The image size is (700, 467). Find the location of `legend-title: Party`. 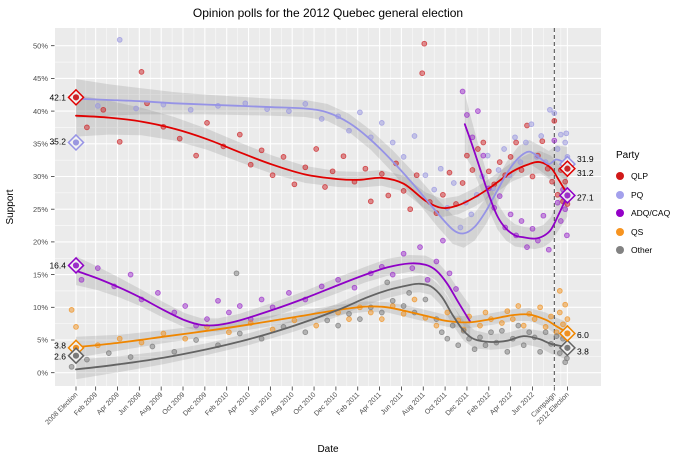

legend-title: Party is located at coordinates (628, 155).